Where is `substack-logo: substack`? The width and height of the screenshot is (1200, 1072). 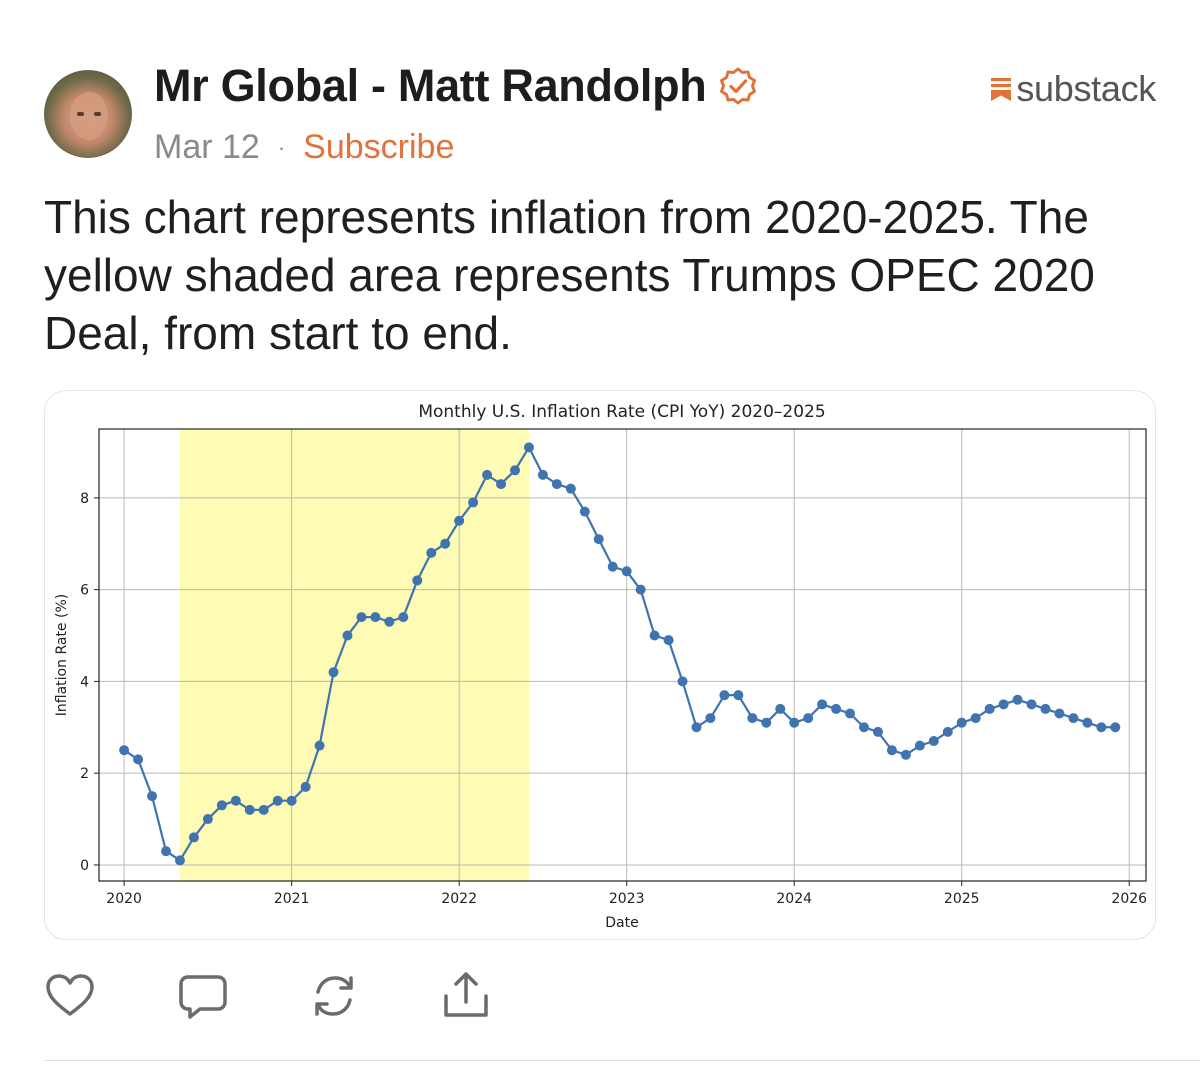
substack-logo: substack is located at coordinates (1073, 89).